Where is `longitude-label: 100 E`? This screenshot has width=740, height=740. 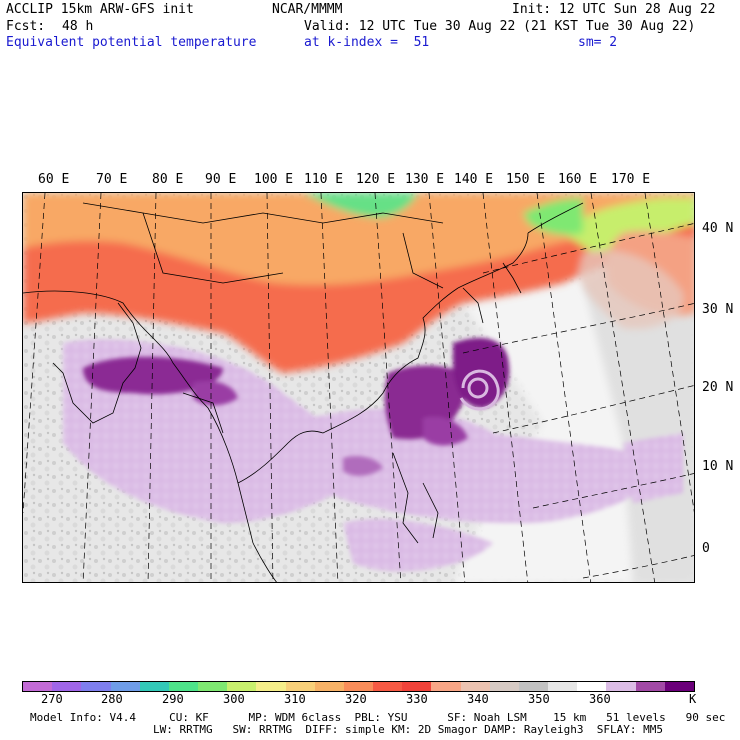 longitude-label: 100 E is located at coordinates (274, 179).